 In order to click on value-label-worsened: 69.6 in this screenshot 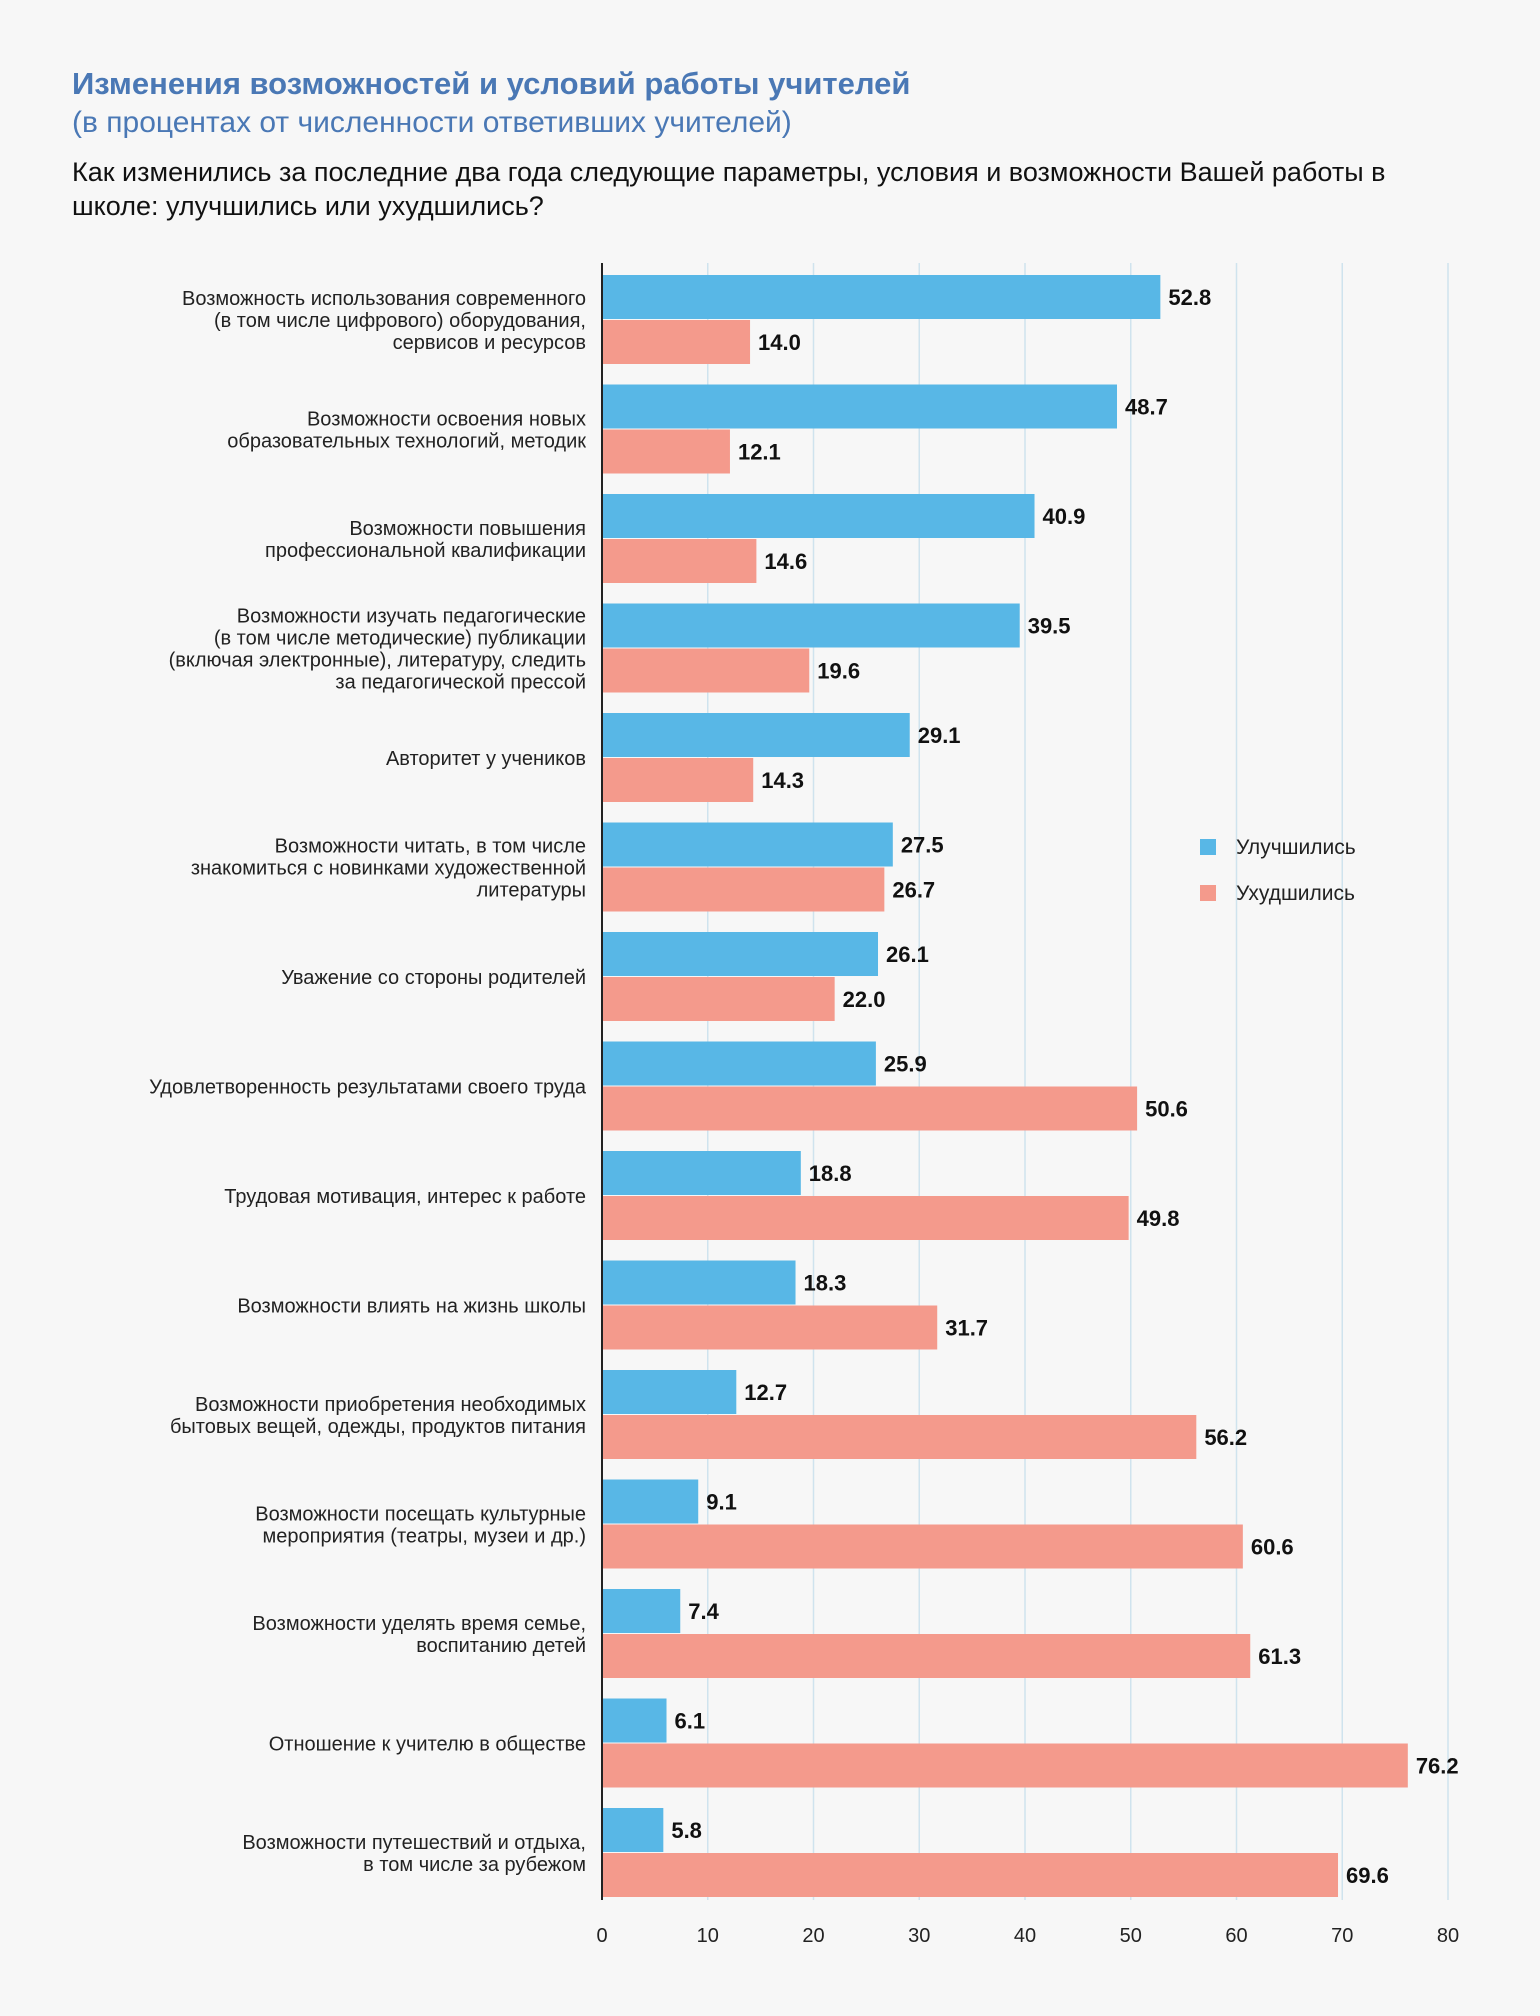, I will do `click(1367, 1875)`.